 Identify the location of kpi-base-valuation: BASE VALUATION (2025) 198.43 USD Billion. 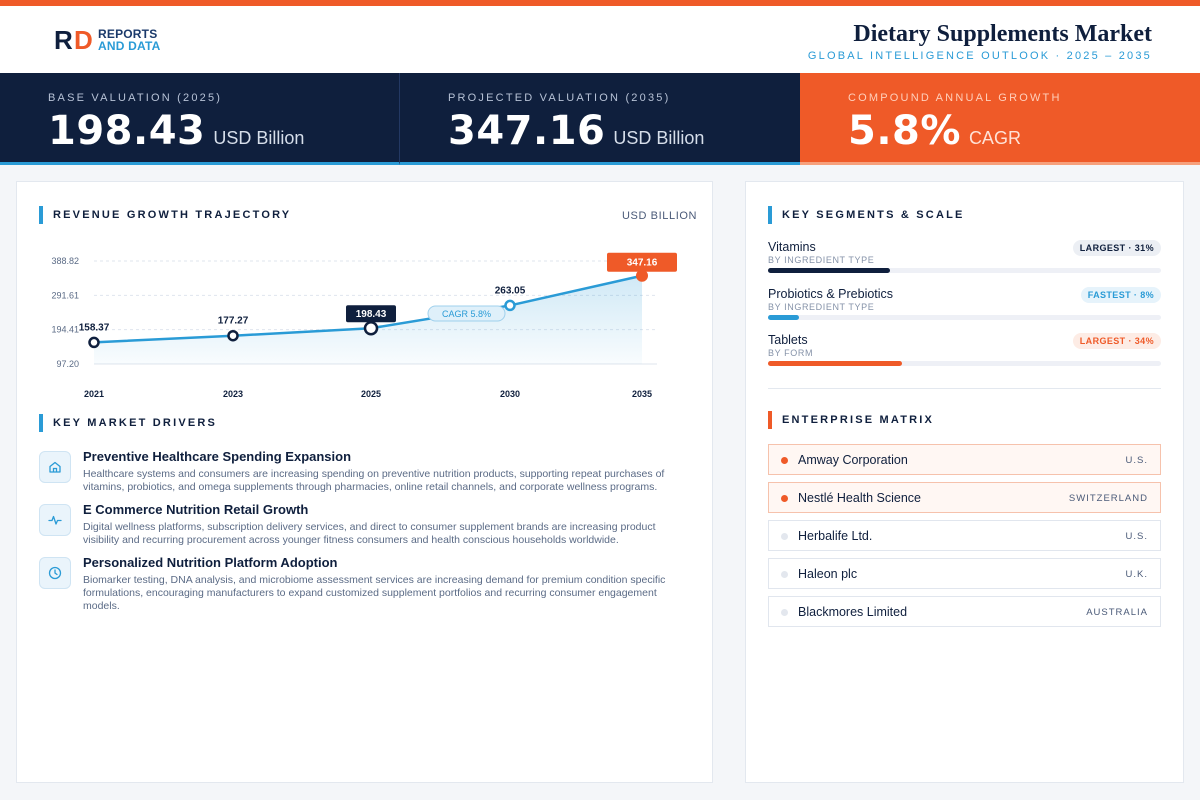
(200, 119).